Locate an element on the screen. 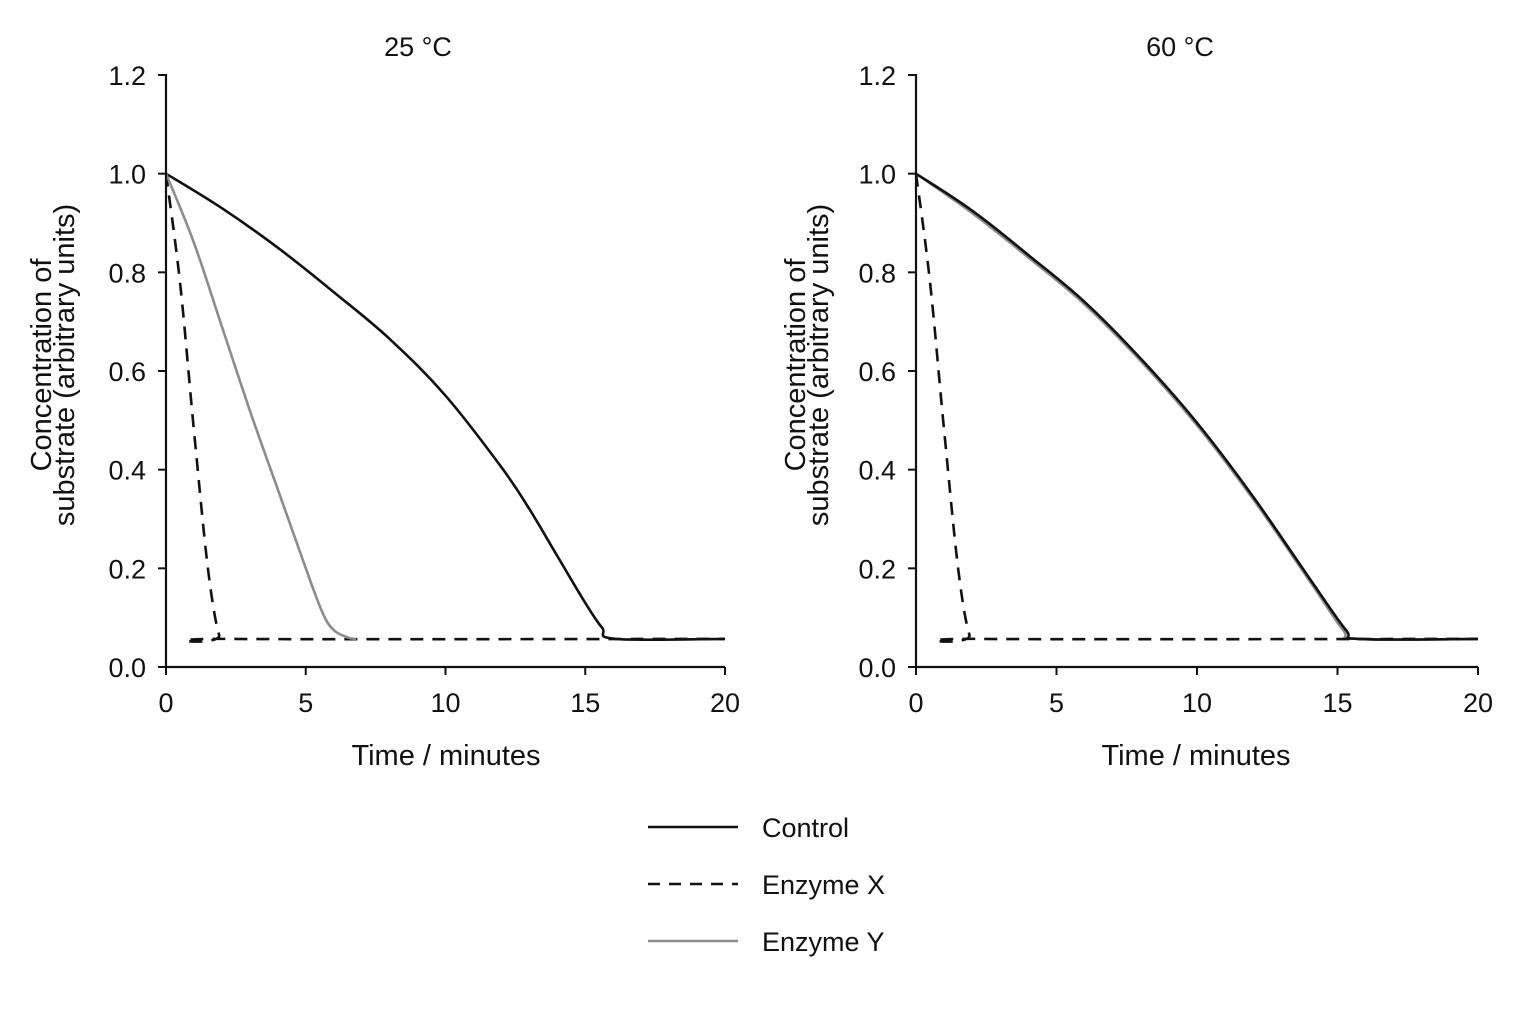 This screenshot has height=1024, width=1536. legend-label: Enzyme X is located at coordinates (823, 885).